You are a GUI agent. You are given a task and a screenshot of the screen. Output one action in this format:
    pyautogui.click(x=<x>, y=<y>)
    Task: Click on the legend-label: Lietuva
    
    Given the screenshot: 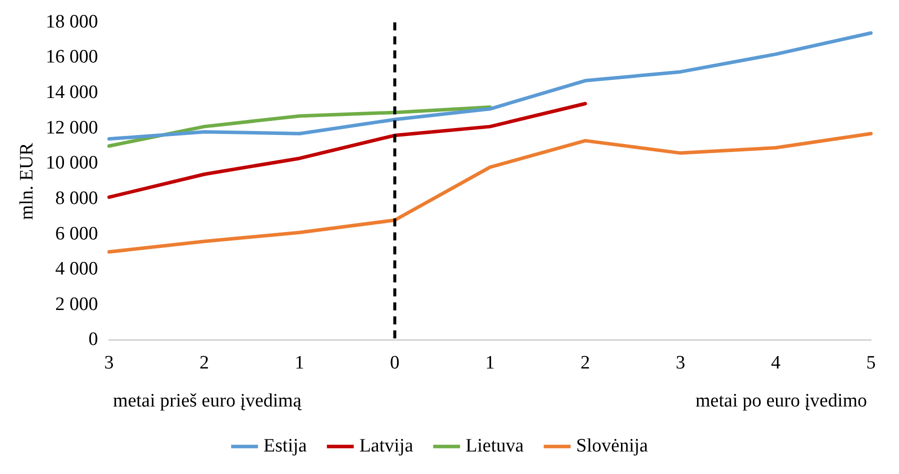 What is the action you would take?
    pyautogui.click(x=495, y=445)
    